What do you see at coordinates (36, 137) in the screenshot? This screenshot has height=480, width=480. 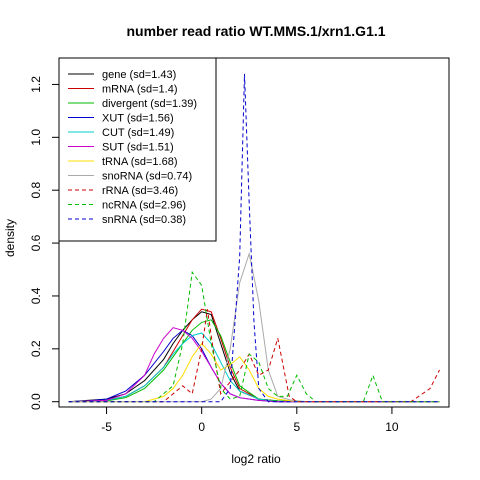 I see `y-tick-label: 1.0` at bounding box center [36, 137].